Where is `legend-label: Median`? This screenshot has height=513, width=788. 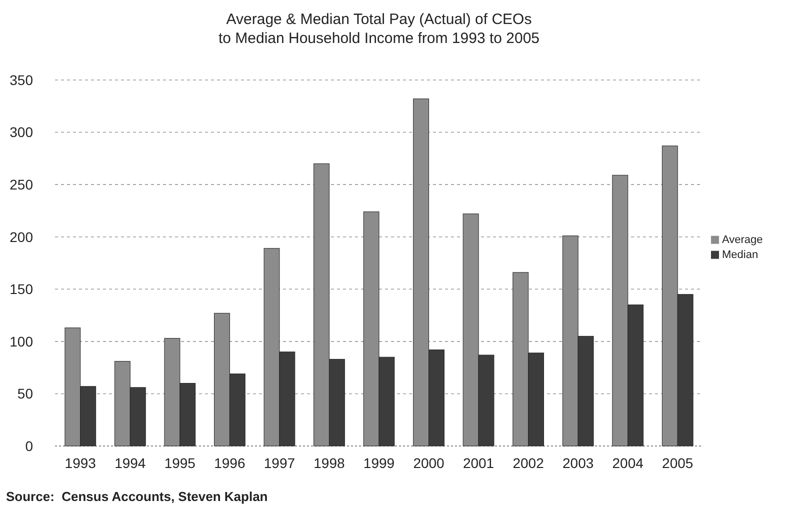 legend-label: Median is located at coordinates (740, 254).